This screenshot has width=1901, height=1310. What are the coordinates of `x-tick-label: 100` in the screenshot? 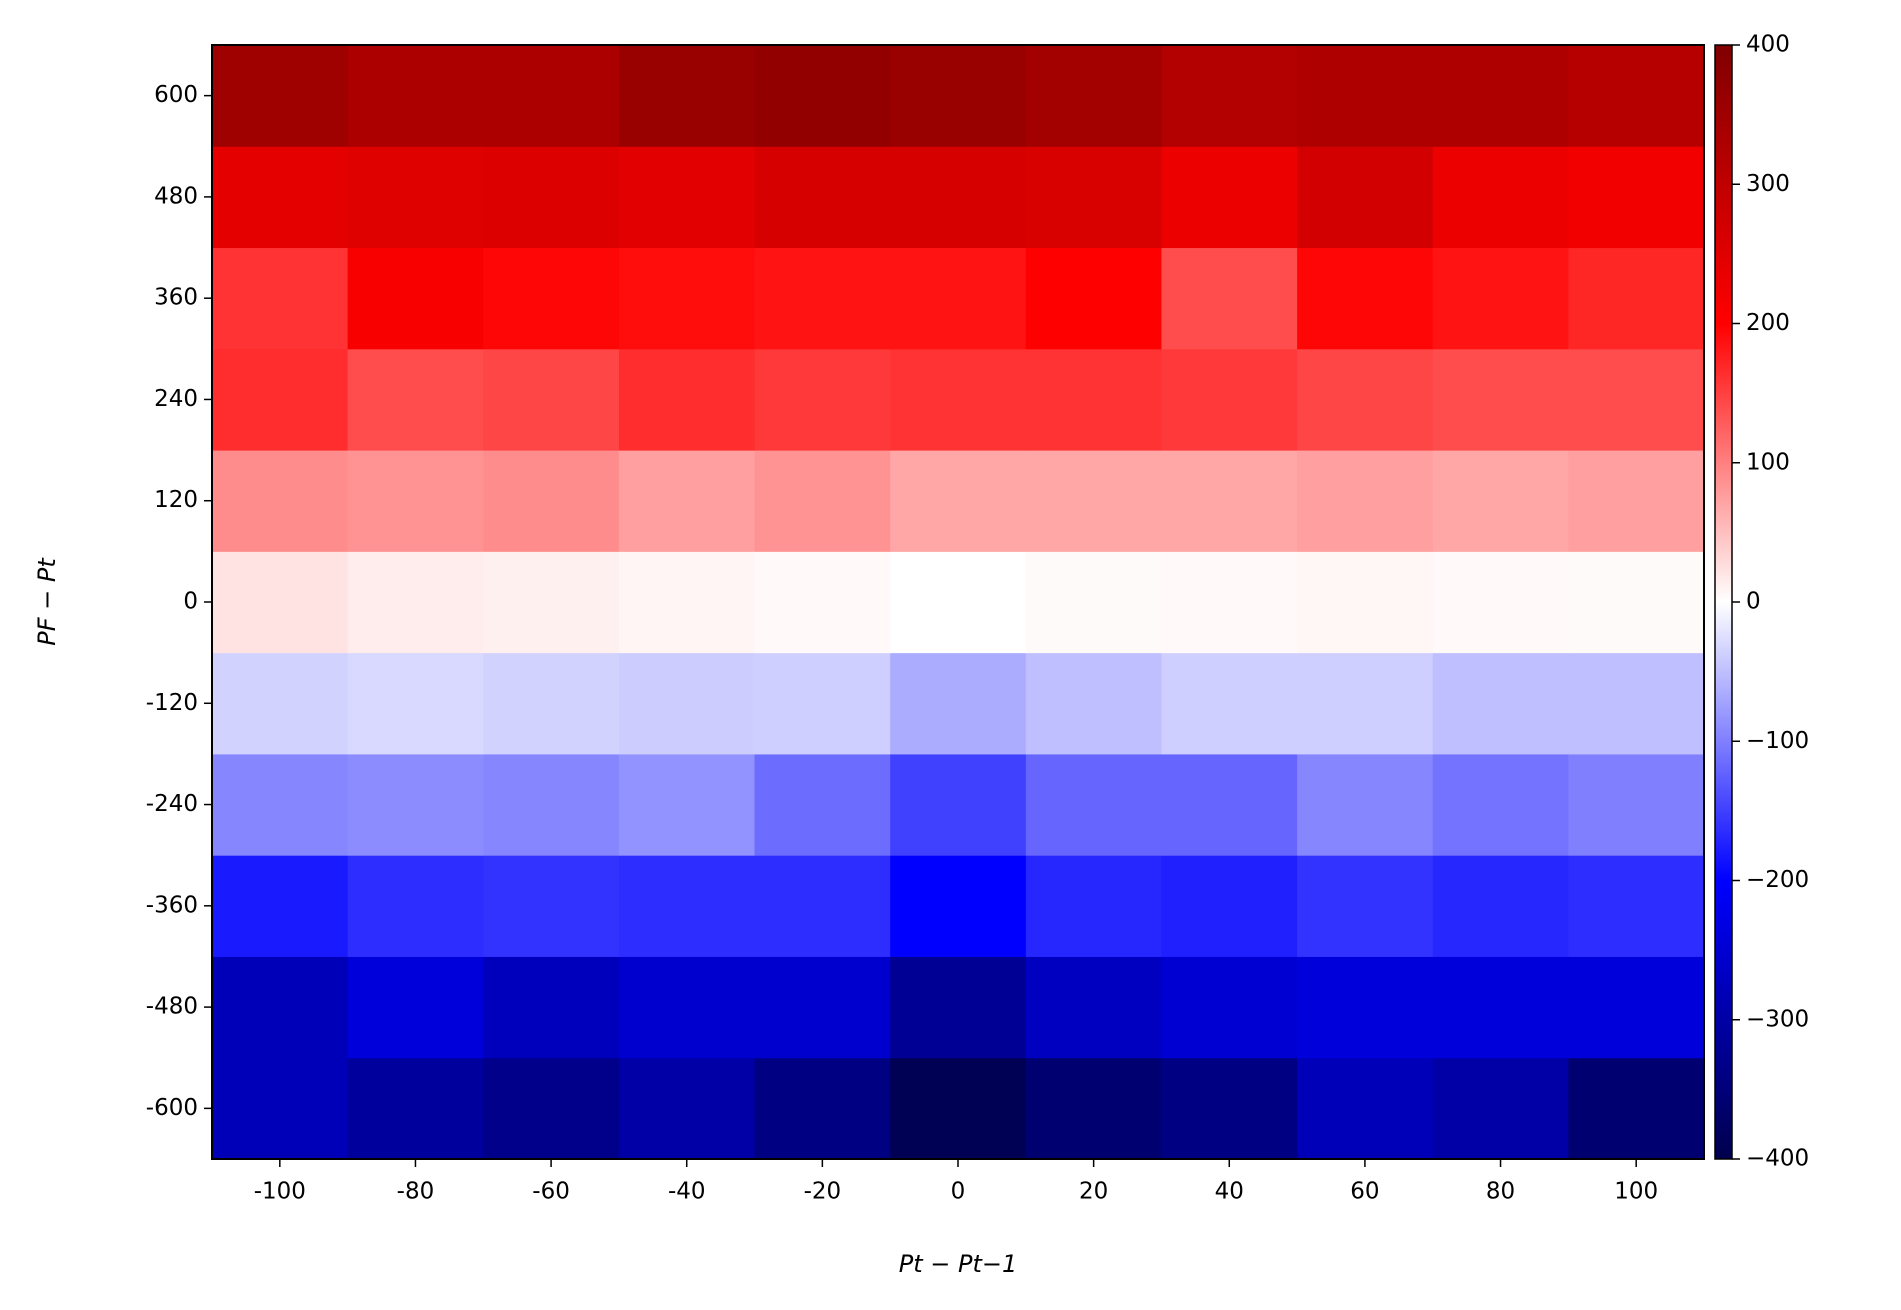 It's located at (1636, 1192).